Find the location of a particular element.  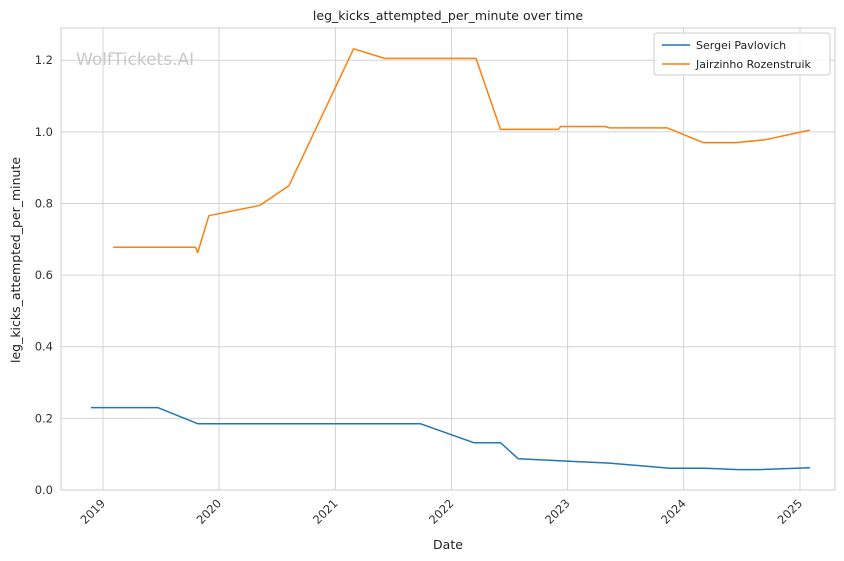

chart-title: leg_kicks_attempted_per_minute over time is located at coordinates (448, 15).